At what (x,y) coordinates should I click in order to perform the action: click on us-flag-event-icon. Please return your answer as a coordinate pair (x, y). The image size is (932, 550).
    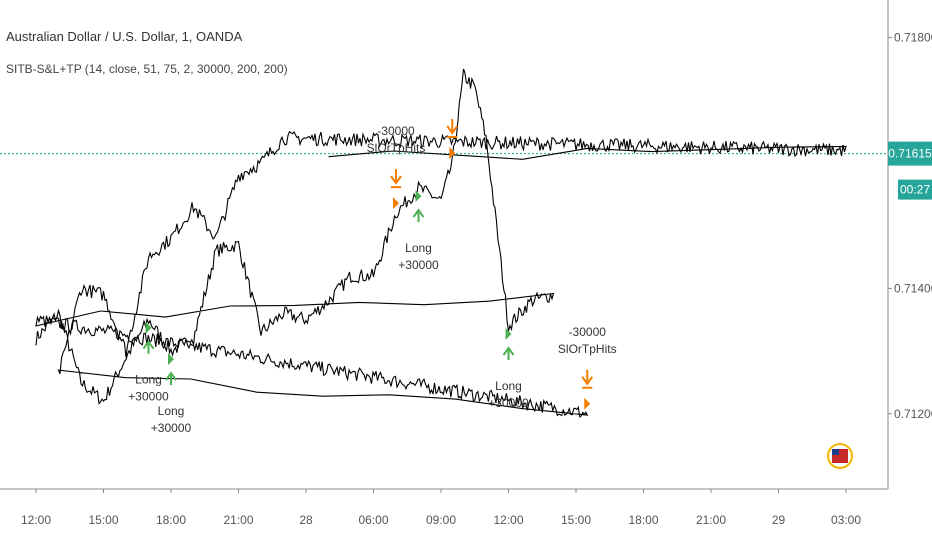
    Looking at the image, I should click on (835, 452).